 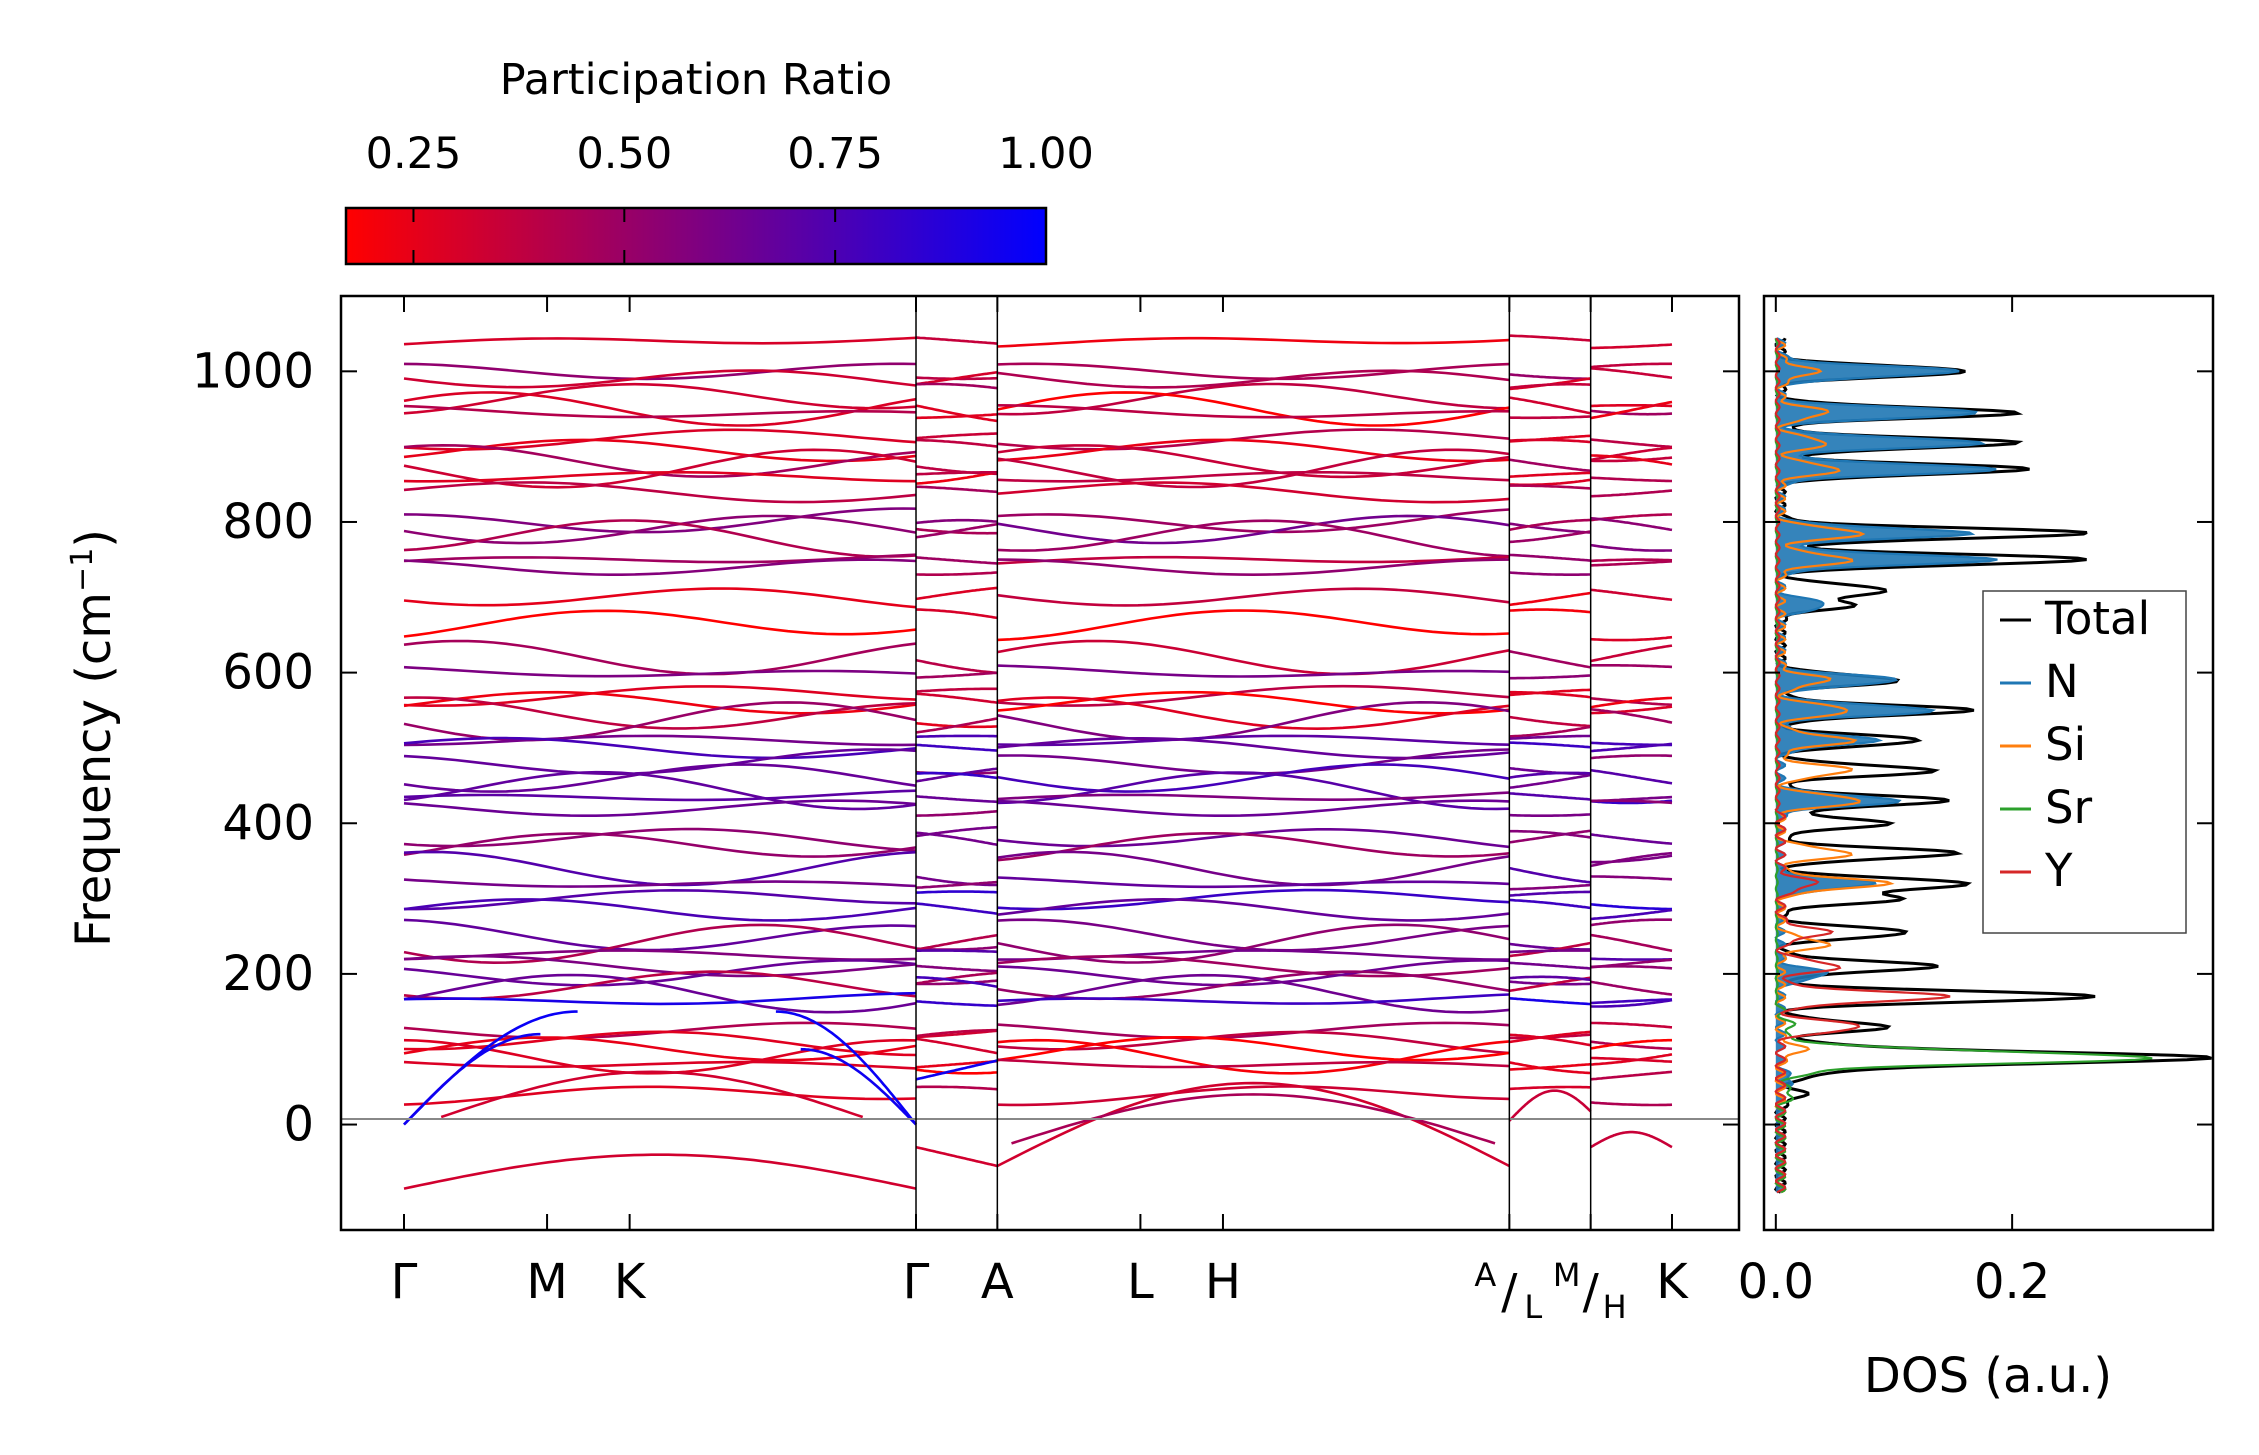 What do you see at coordinates (253, 371) in the screenshot?
I see `y-tick-label: 1000` at bounding box center [253, 371].